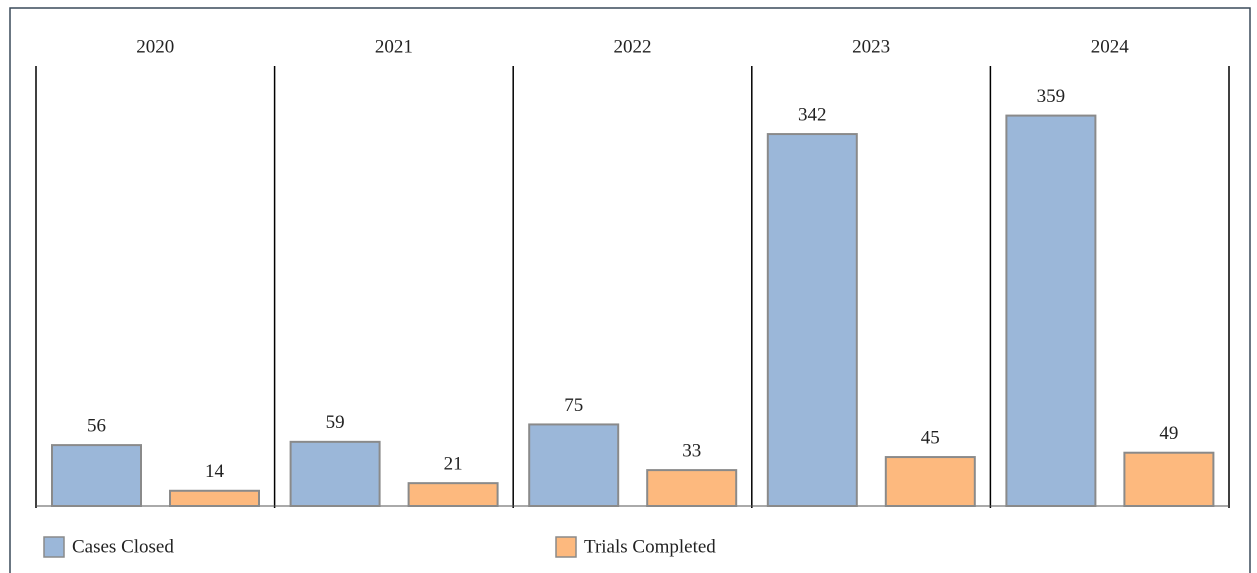 The height and width of the screenshot is (573, 1257). What do you see at coordinates (1051, 96) in the screenshot?
I see `value-label: 359` at bounding box center [1051, 96].